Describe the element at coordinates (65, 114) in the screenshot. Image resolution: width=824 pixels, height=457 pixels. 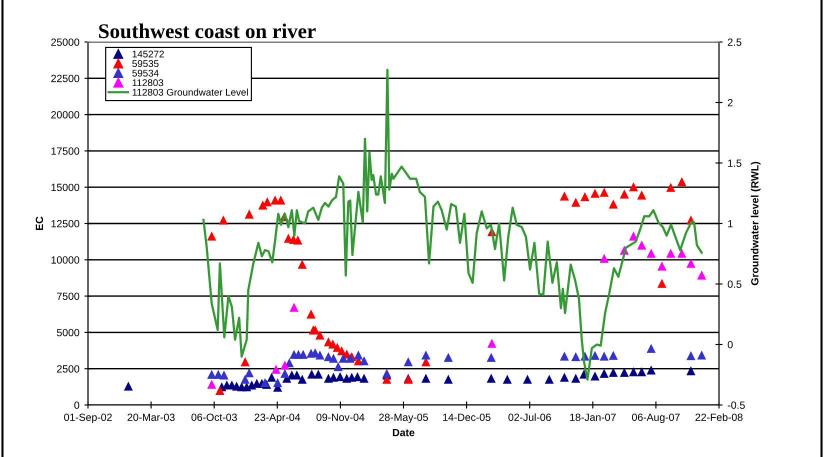
I see `y-tick-label: 20000` at that location.